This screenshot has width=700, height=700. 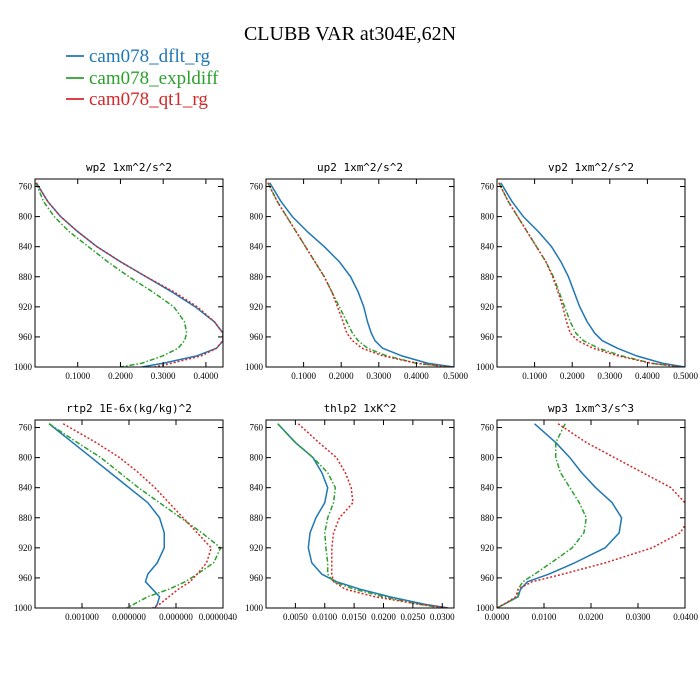 What do you see at coordinates (591, 617) in the screenshot?
I see `x-tick-label: 0.0200` at bounding box center [591, 617].